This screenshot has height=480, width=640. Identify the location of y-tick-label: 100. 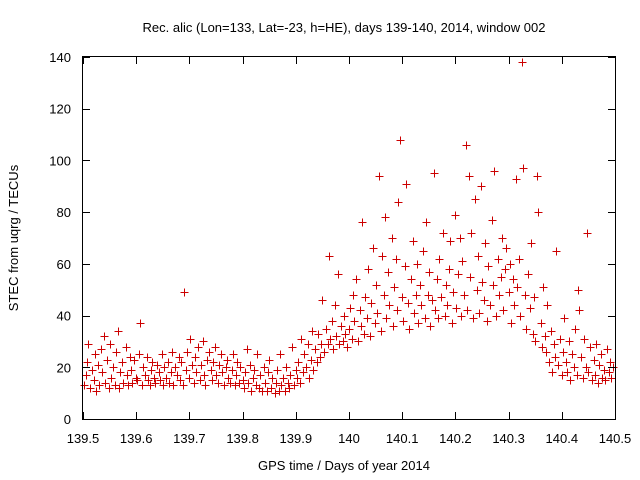
(60, 160).